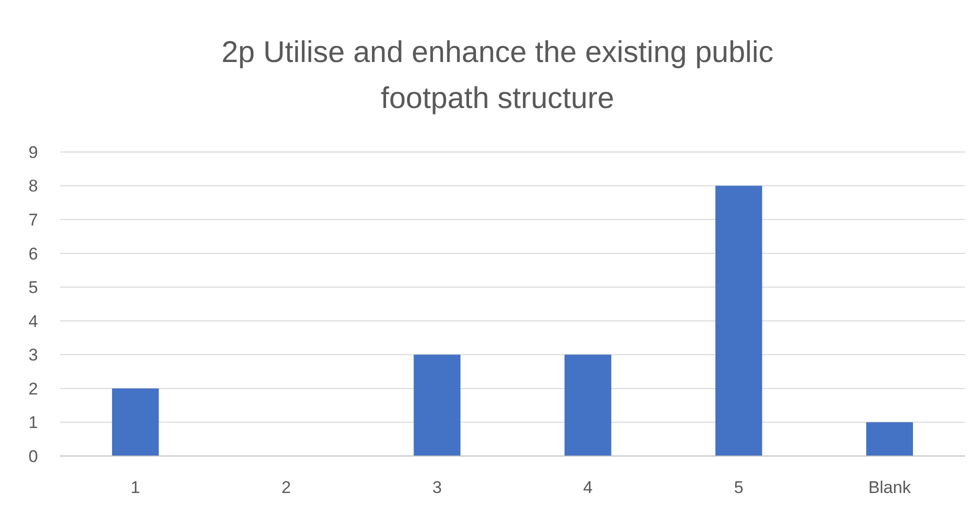 This screenshot has height=514, width=975. Describe the element at coordinates (588, 487) in the screenshot. I see `x-tick-label: 4` at that location.